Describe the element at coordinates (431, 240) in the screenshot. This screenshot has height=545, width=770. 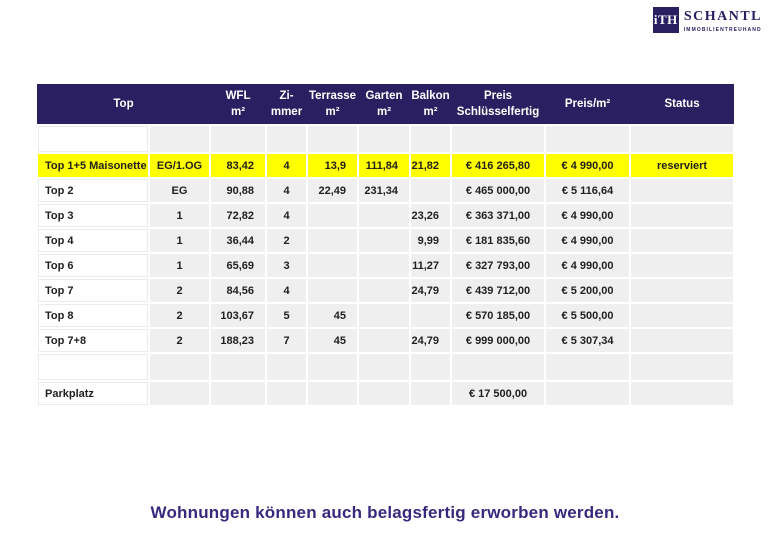
I see `cell-balkon: 9,99` at that location.